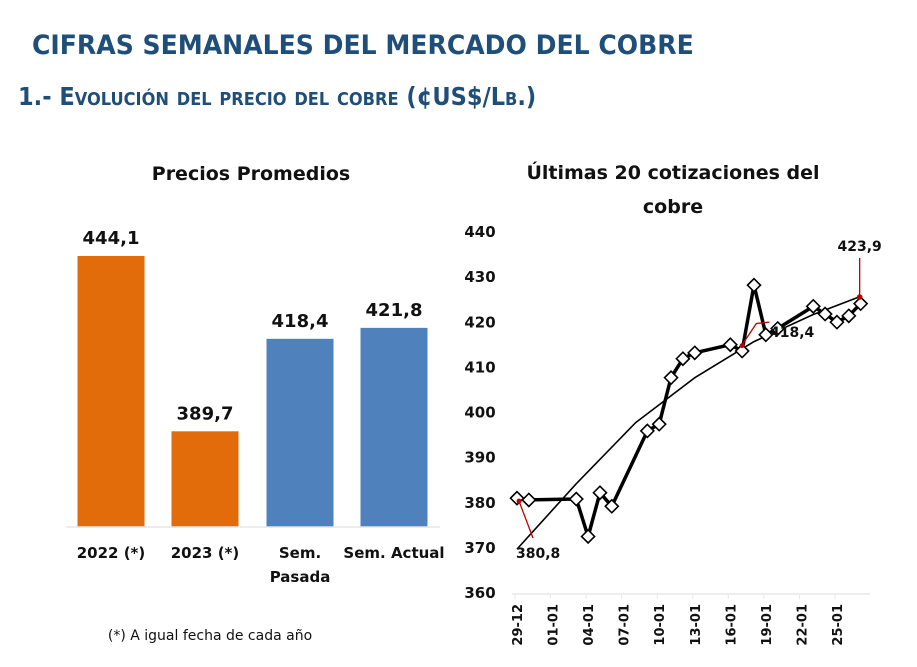 This screenshot has width=917, height=667. Describe the element at coordinates (300, 577) in the screenshot. I see `bar-category-label: Pasada` at that location.